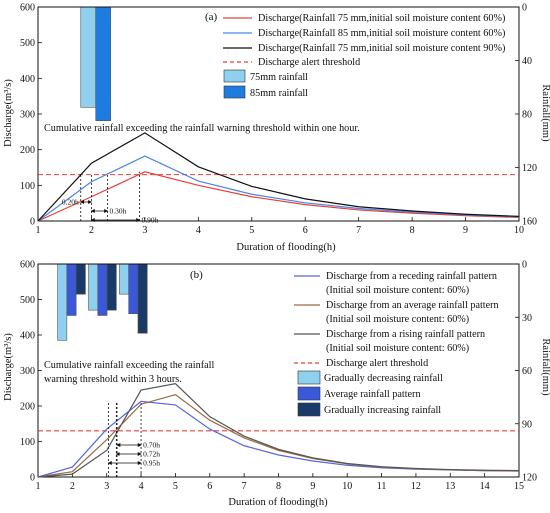  Describe the element at coordinates (72, 486) in the screenshot. I see `x-tick-label: 2` at that location.